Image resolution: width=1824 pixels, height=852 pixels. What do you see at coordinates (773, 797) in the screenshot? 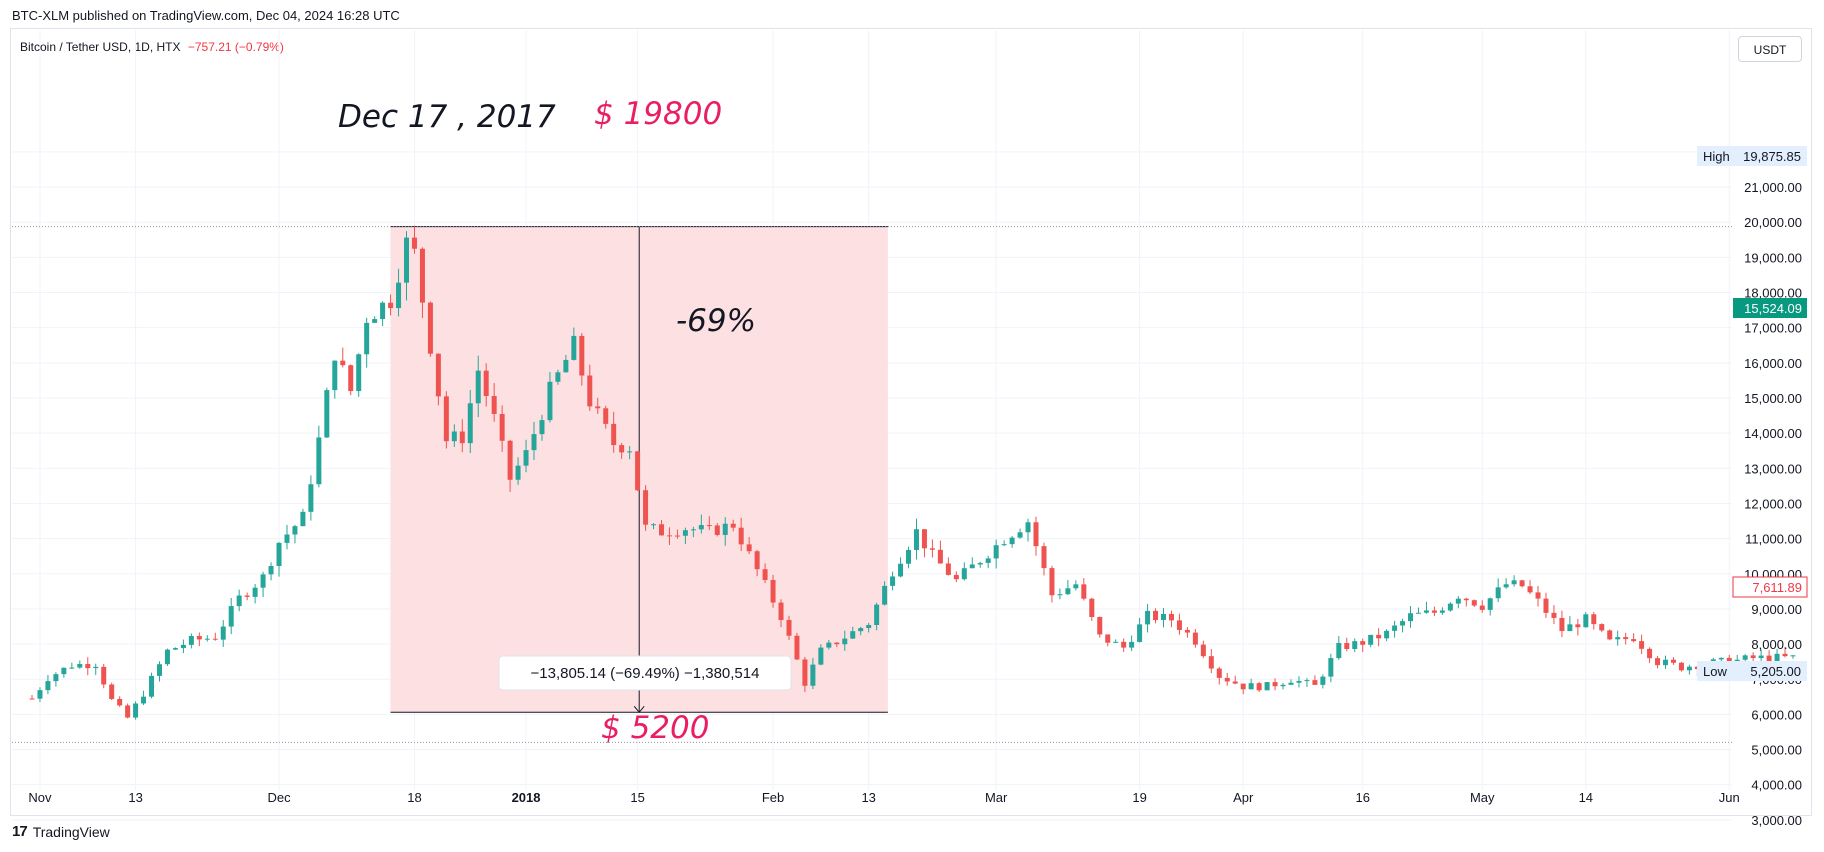
I see `time-tick-label: Feb` at bounding box center [773, 797].